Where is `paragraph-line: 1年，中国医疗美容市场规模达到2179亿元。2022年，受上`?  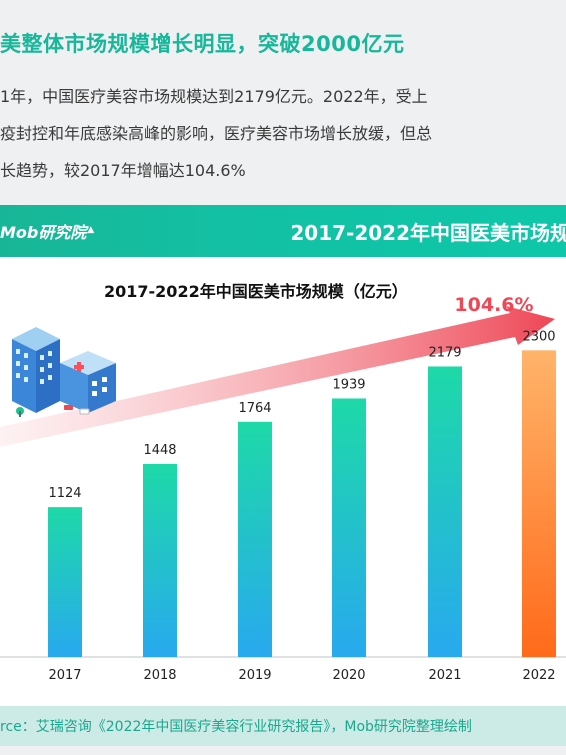 paragraph-line: 1年，中国医疗美容市场规模达到2179亿元。2022年，受上 is located at coordinates (214, 96).